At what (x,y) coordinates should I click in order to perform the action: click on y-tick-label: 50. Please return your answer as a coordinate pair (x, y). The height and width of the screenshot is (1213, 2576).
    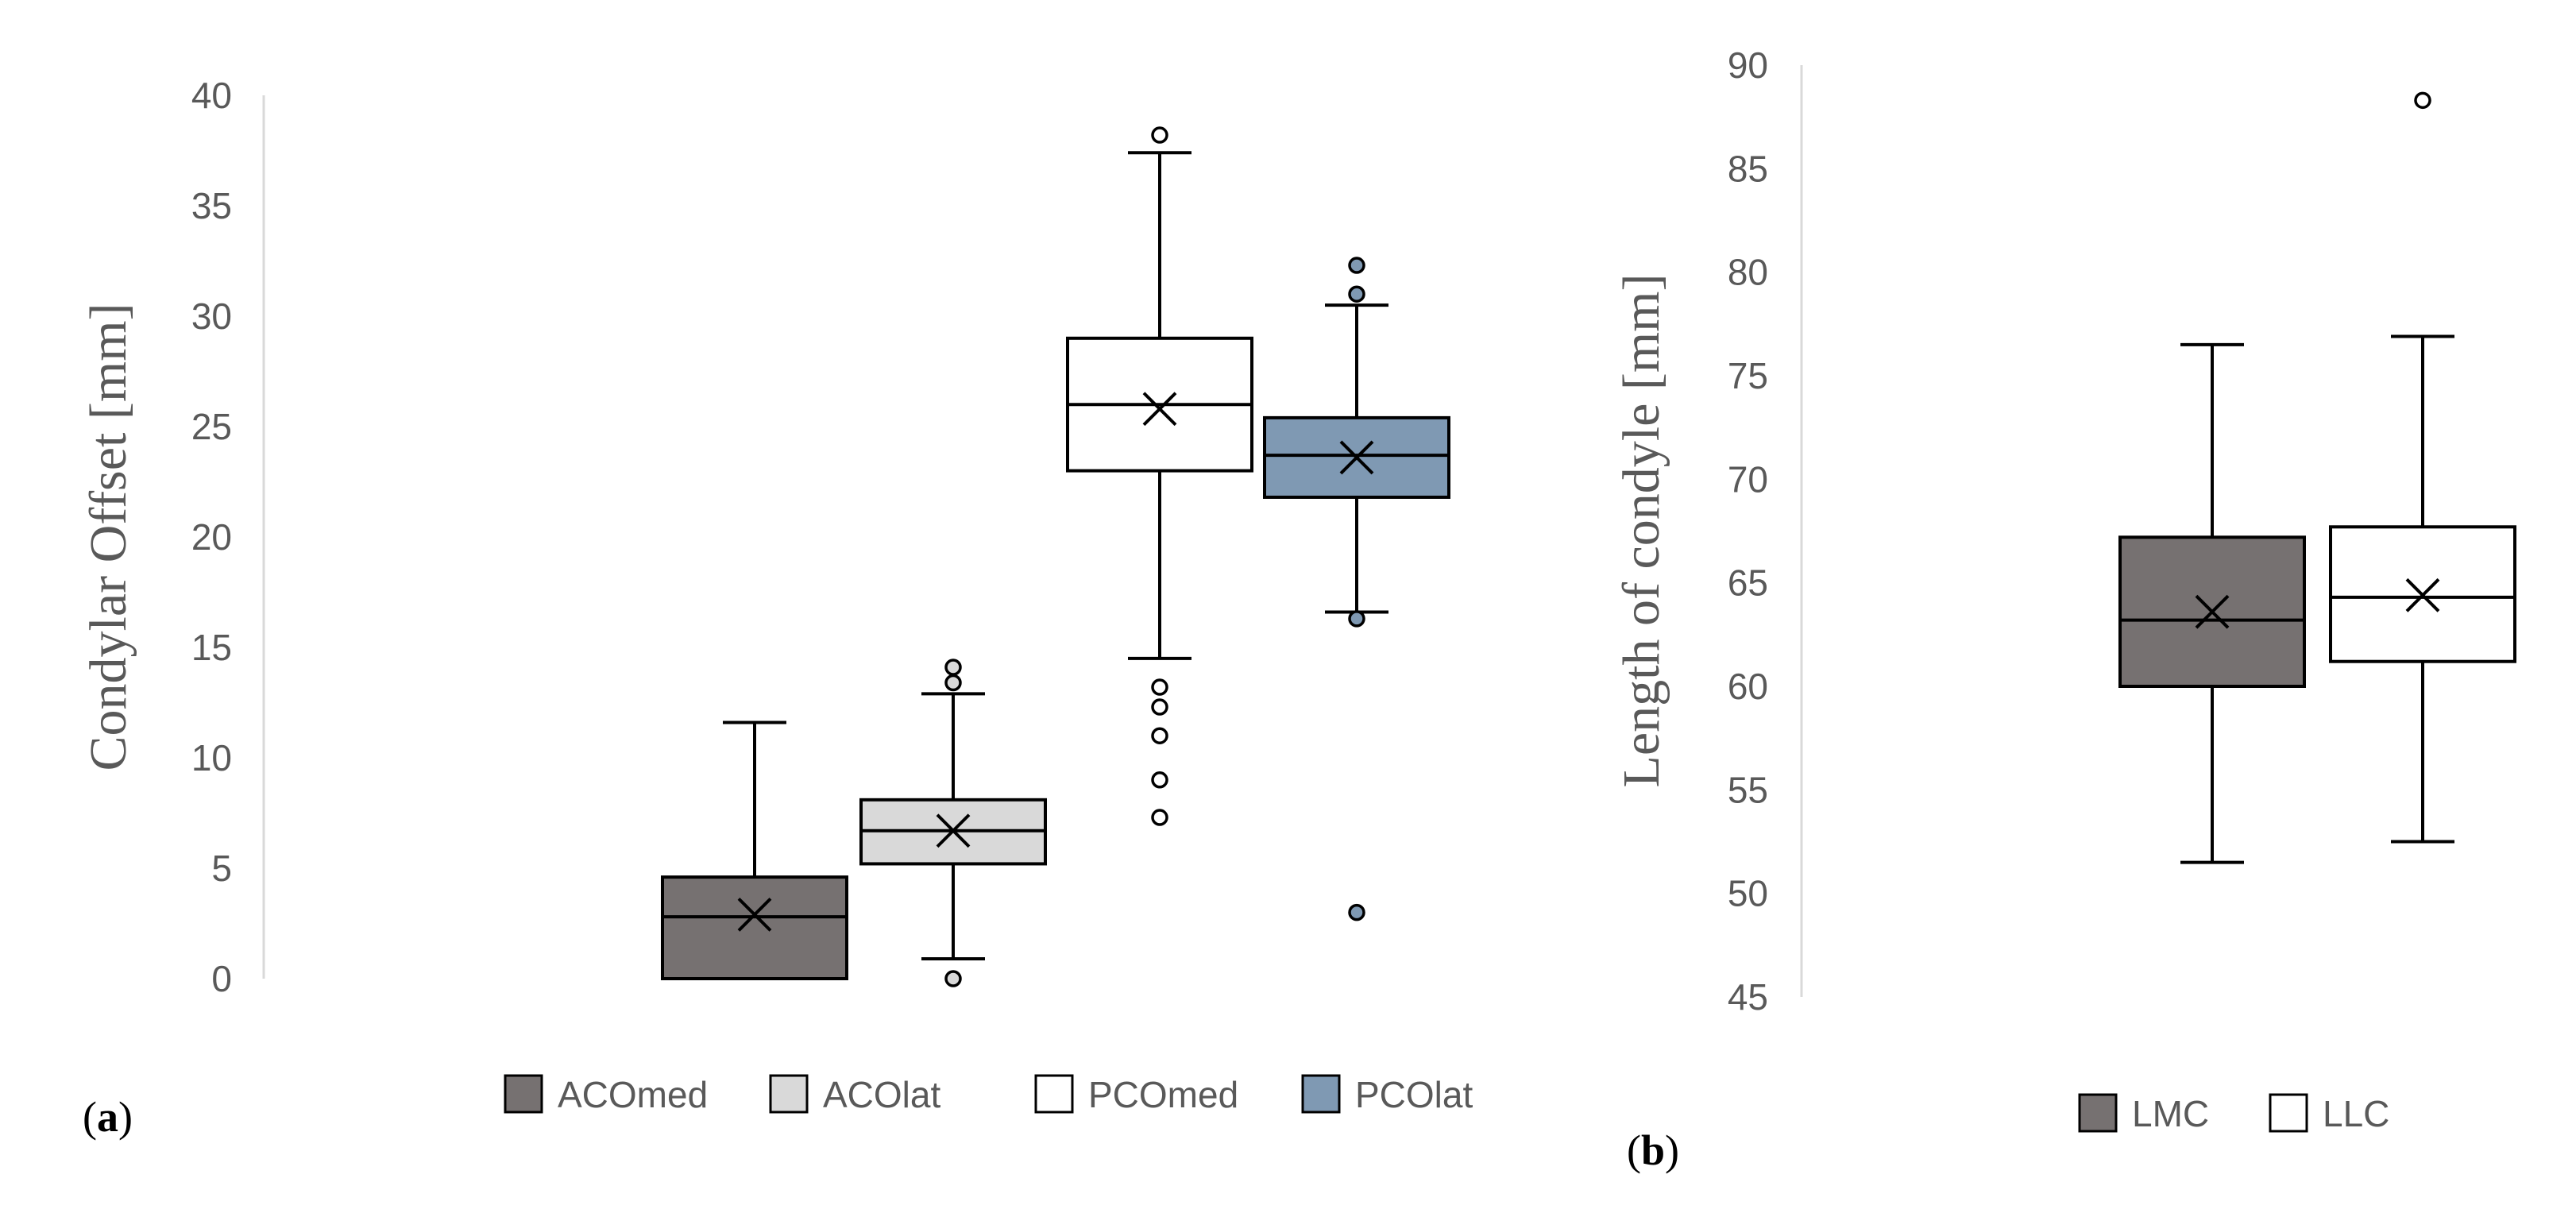
    Looking at the image, I should click on (1748, 893).